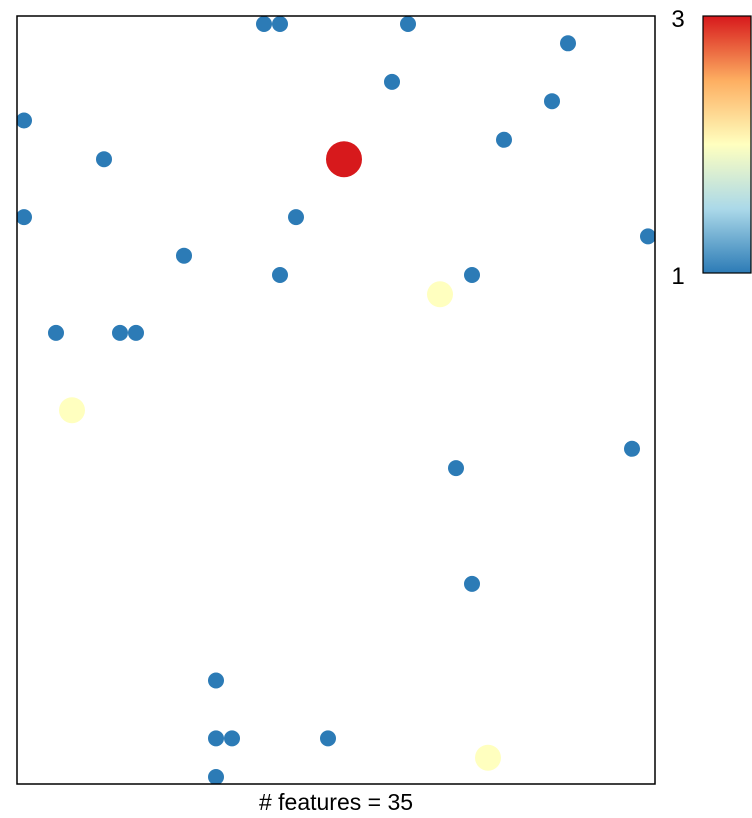 Image resolution: width=752 pixels, height=818 pixels. What do you see at coordinates (727, 144) in the screenshot?
I see `colorbar` at bounding box center [727, 144].